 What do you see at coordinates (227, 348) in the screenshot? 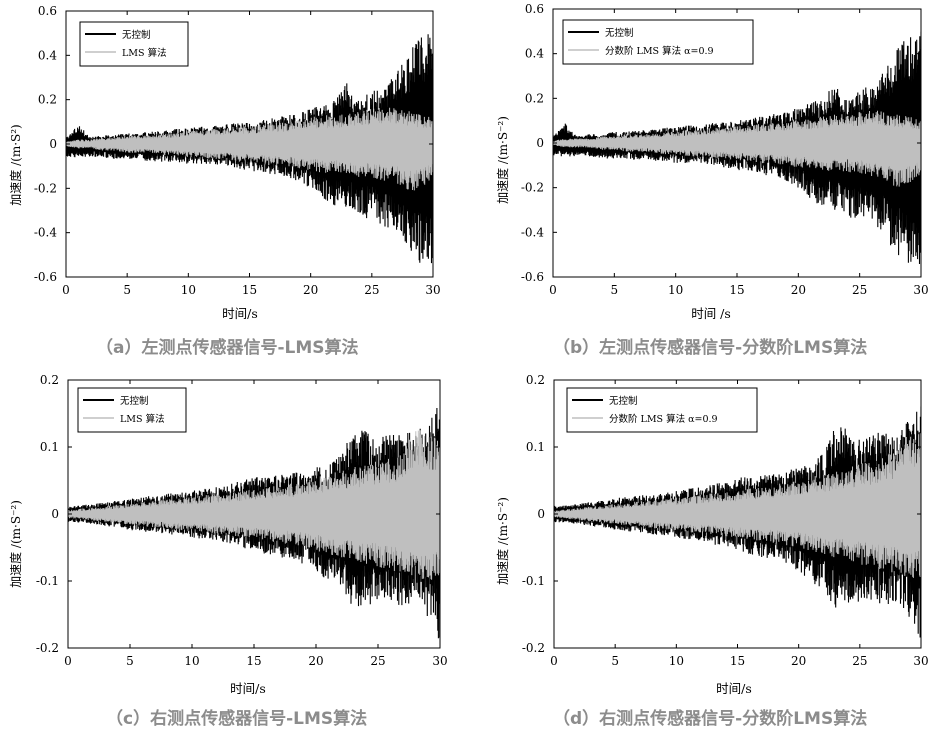
I see `caption-a: （a）左测点传感器信号-LMS算法` at bounding box center [227, 348].